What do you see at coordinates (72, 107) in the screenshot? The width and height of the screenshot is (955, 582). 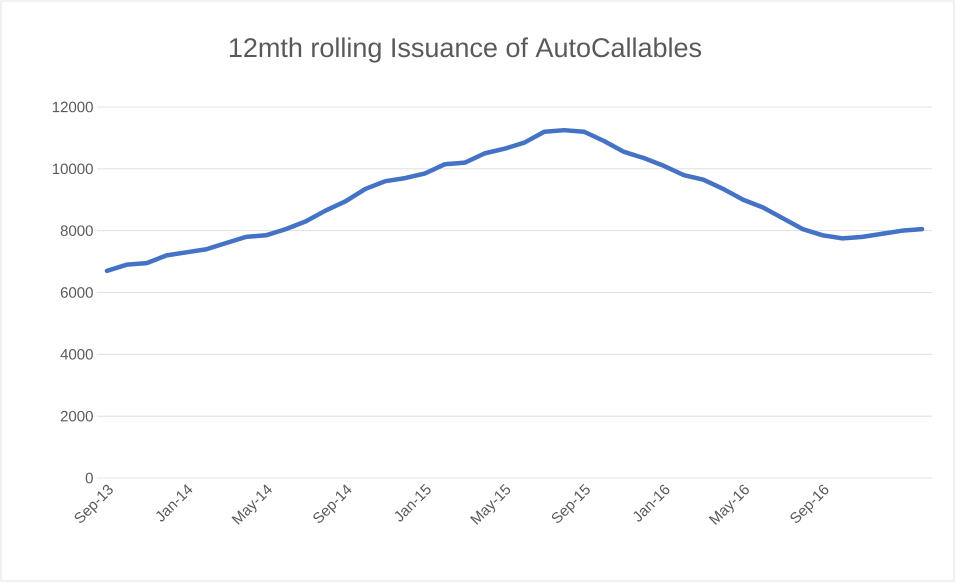 I see `y-tick-label: 12000` at bounding box center [72, 107].